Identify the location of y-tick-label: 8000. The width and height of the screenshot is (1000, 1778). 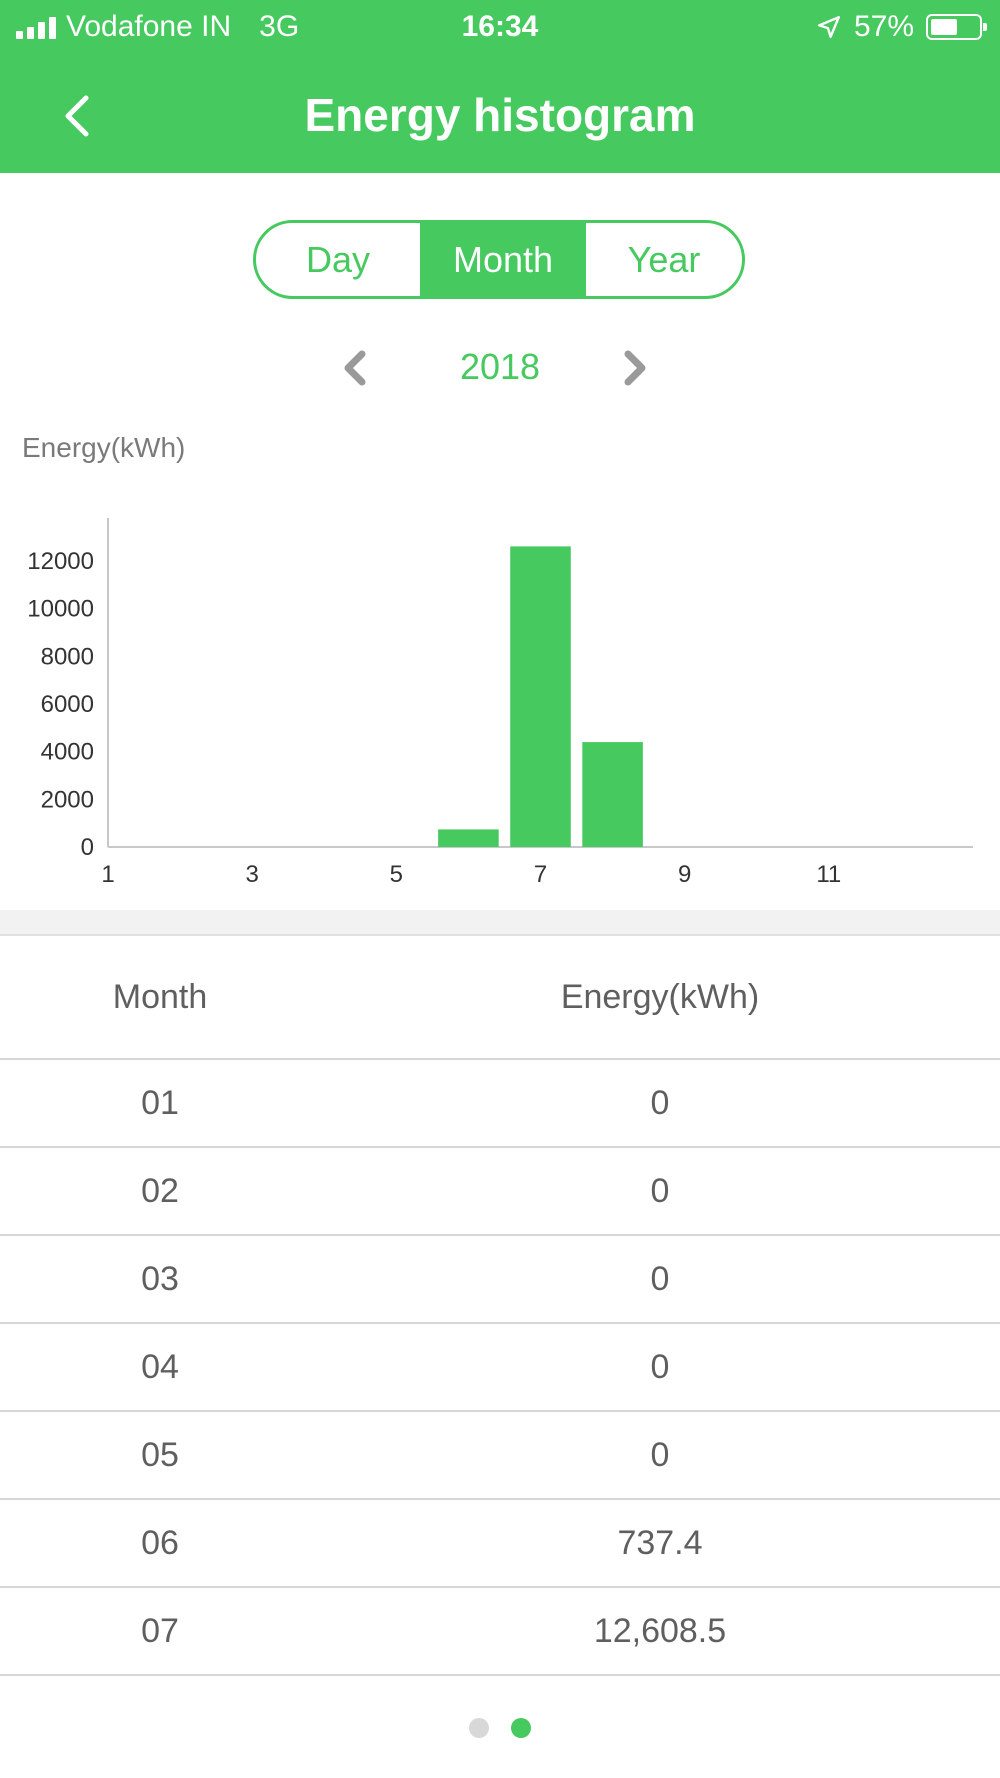
(67, 656).